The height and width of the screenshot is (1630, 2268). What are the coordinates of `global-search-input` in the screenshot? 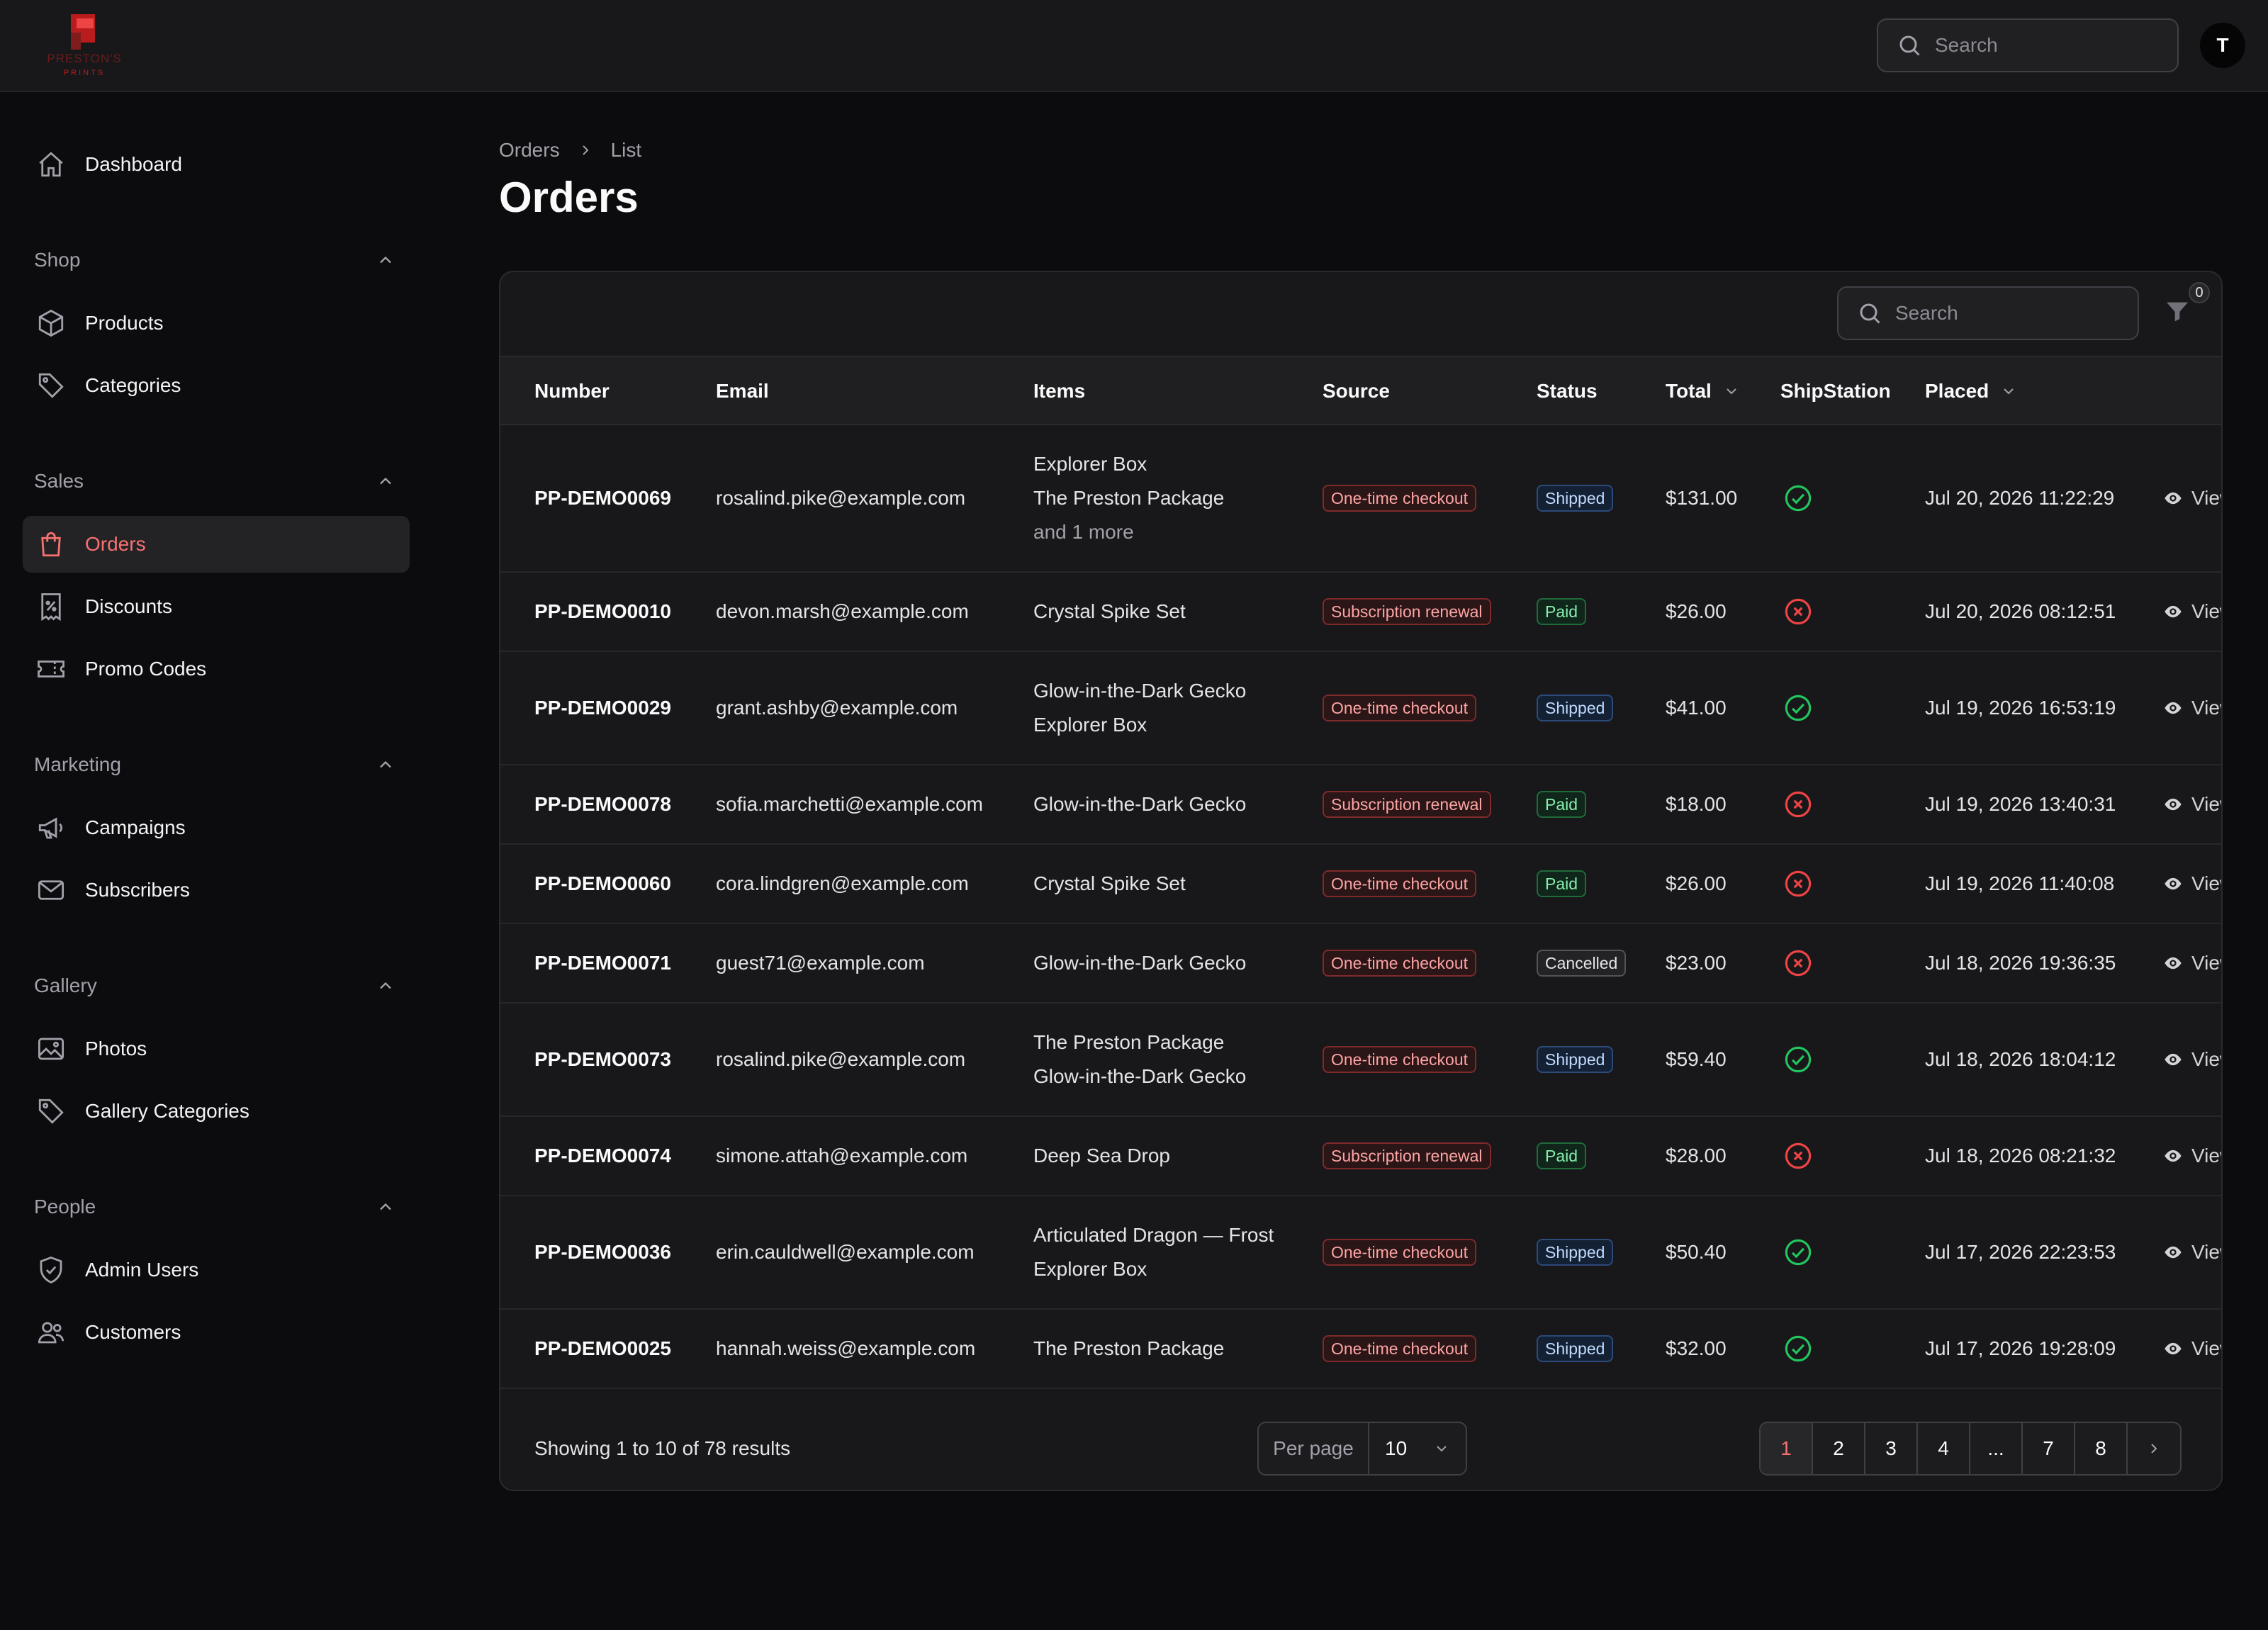 It's located at (2041, 46).